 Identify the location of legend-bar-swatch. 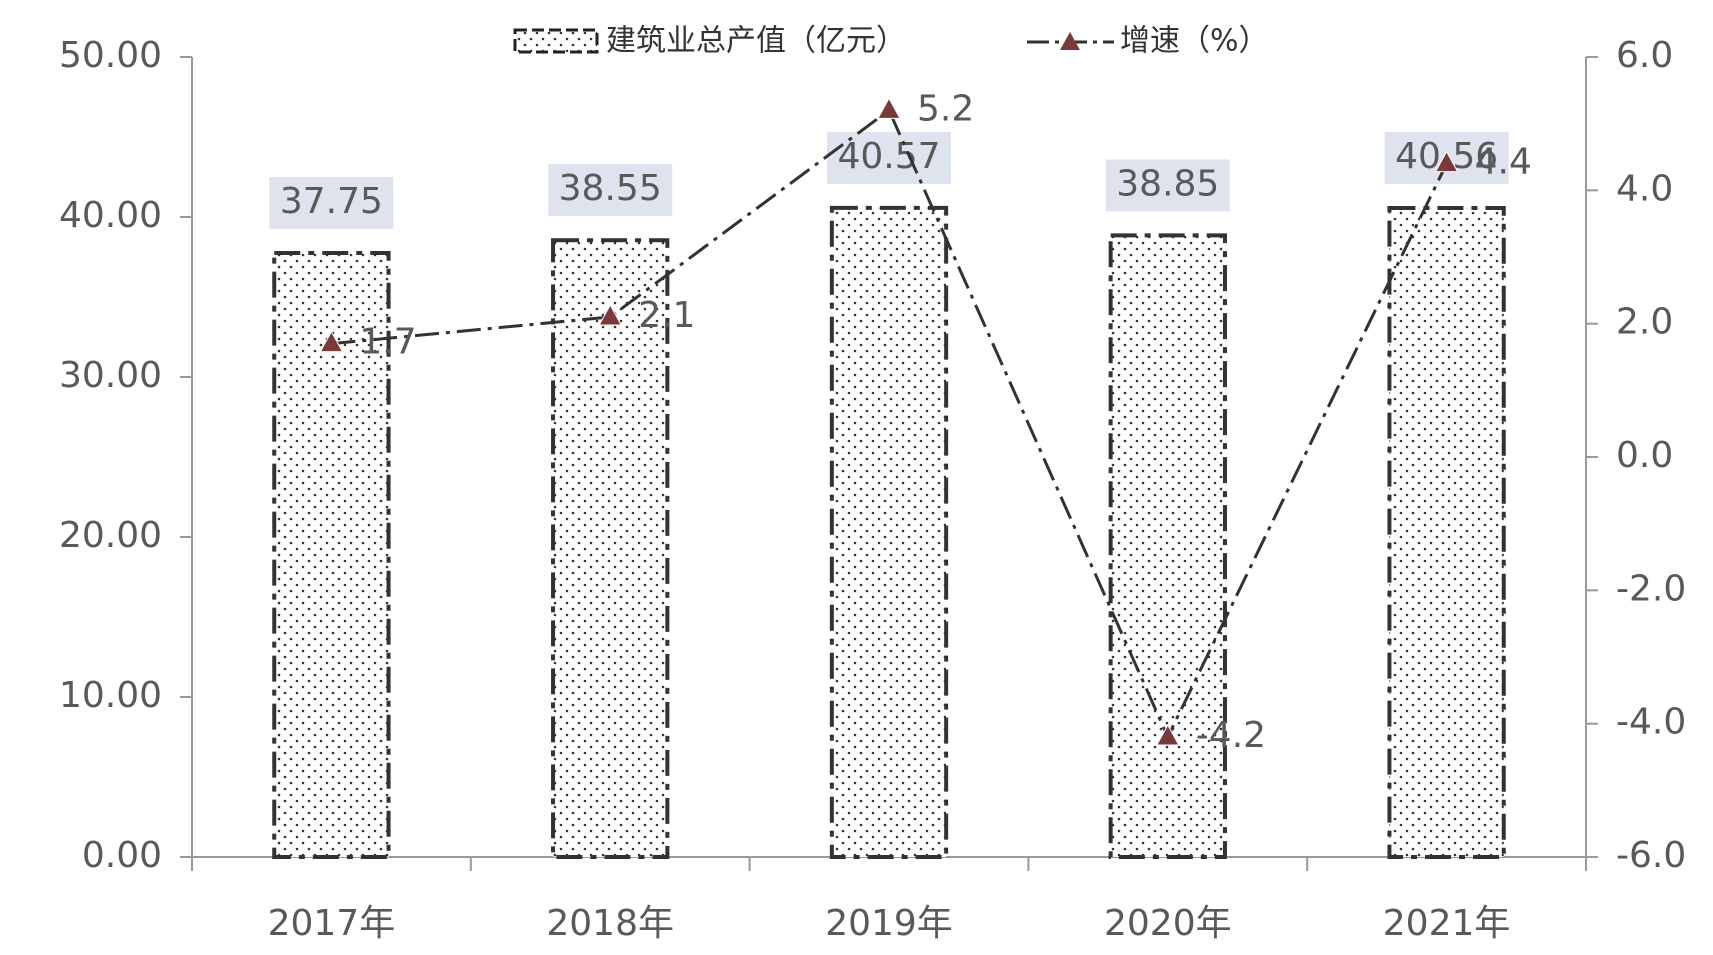
(556, 41).